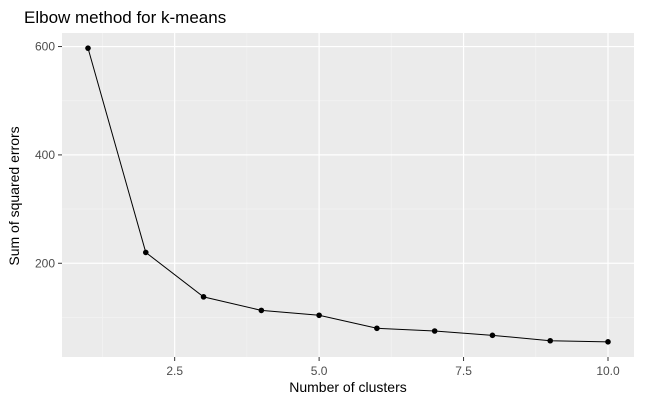  Describe the element at coordinates (319, 371) in the screenshot. I see `x-tick-label: 5.0` at that location.